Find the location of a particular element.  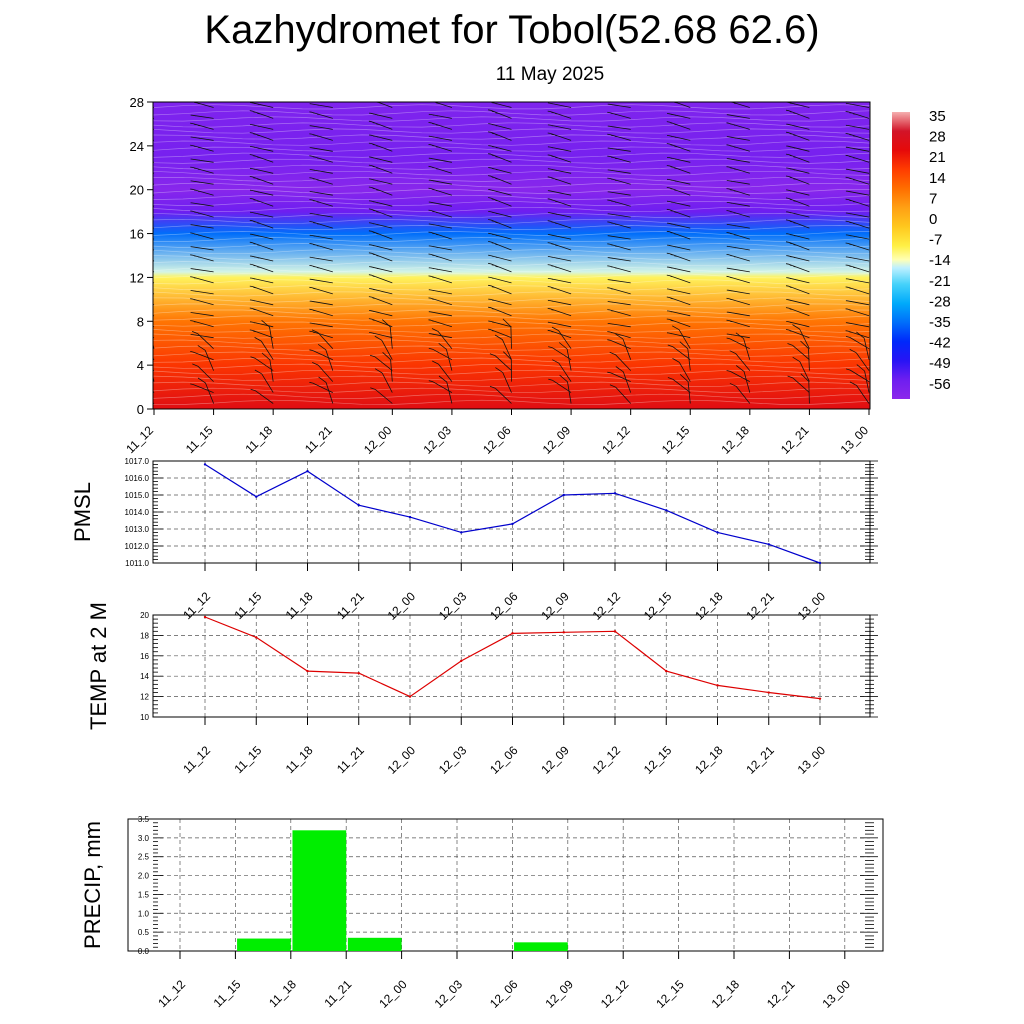

ytick-label: 1011.0 is located at coordinates (137, 563).